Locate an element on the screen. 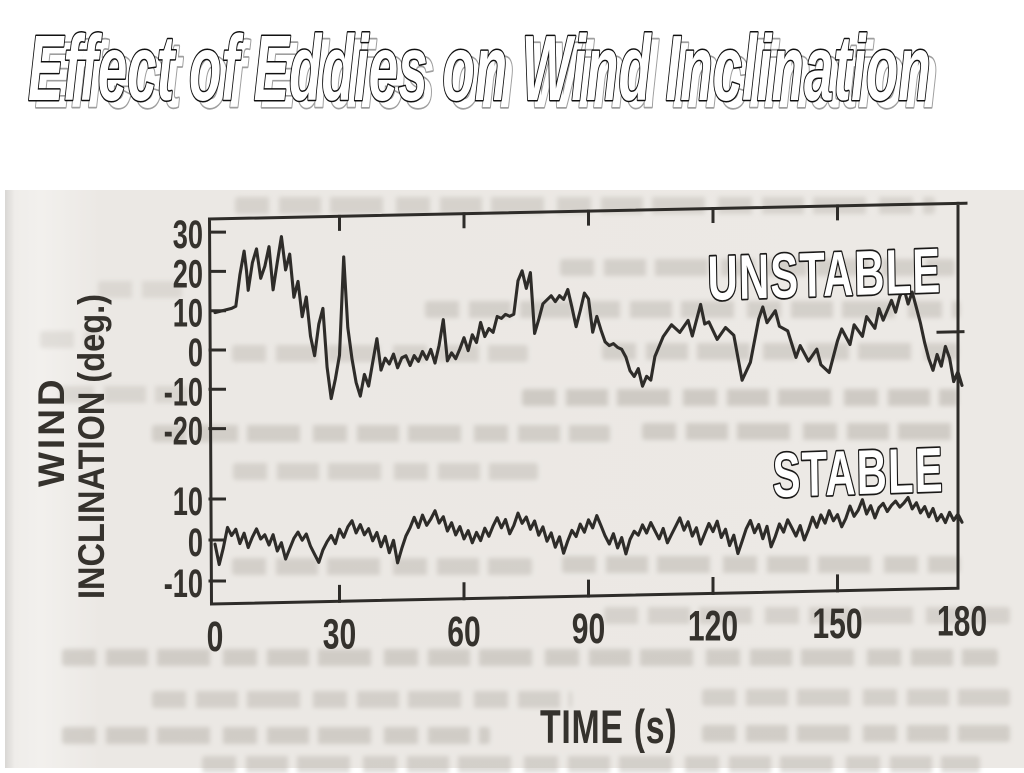 The width and height of the screenshot is (1024, 773). y-axis-title-line2: INCLINATION (deg.) is located at coordinates (91, 446).